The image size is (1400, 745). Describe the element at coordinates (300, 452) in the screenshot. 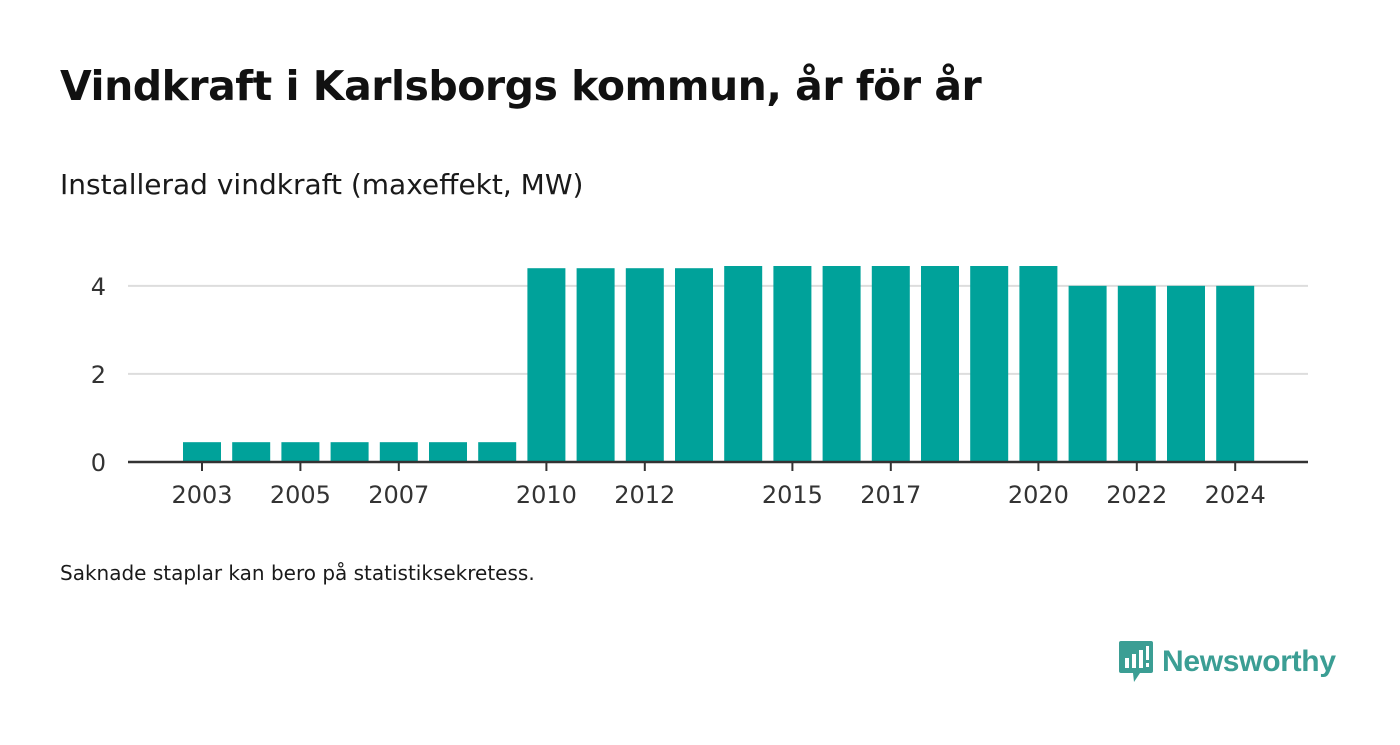

I see `bar-2005` at that location.